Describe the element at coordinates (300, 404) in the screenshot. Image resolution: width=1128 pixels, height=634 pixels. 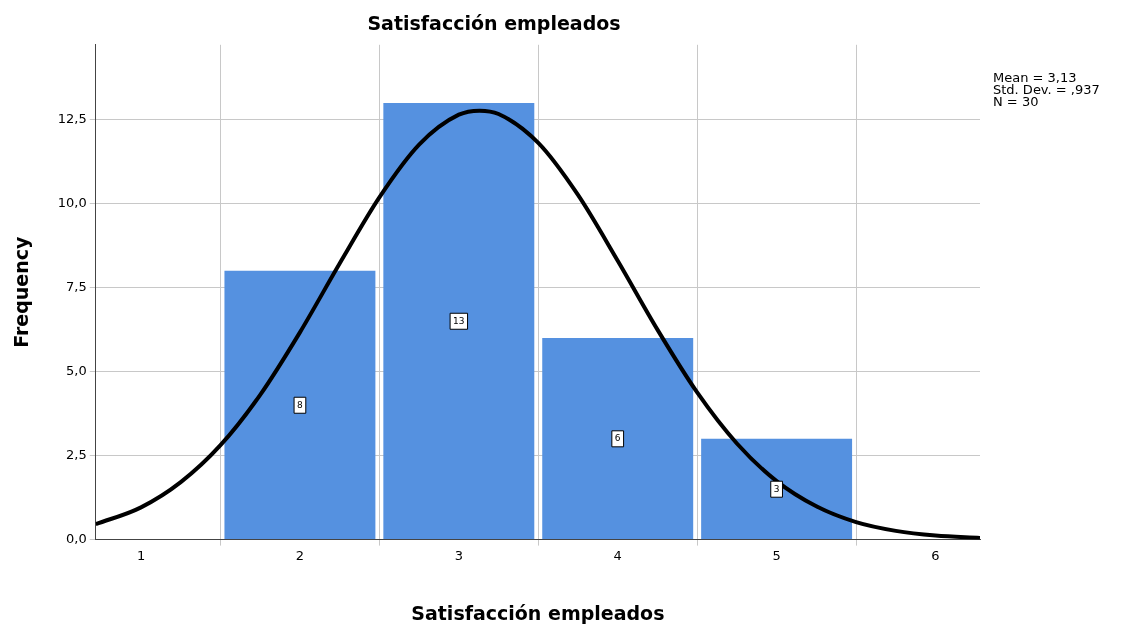
I see `data-label: 8` at that location.